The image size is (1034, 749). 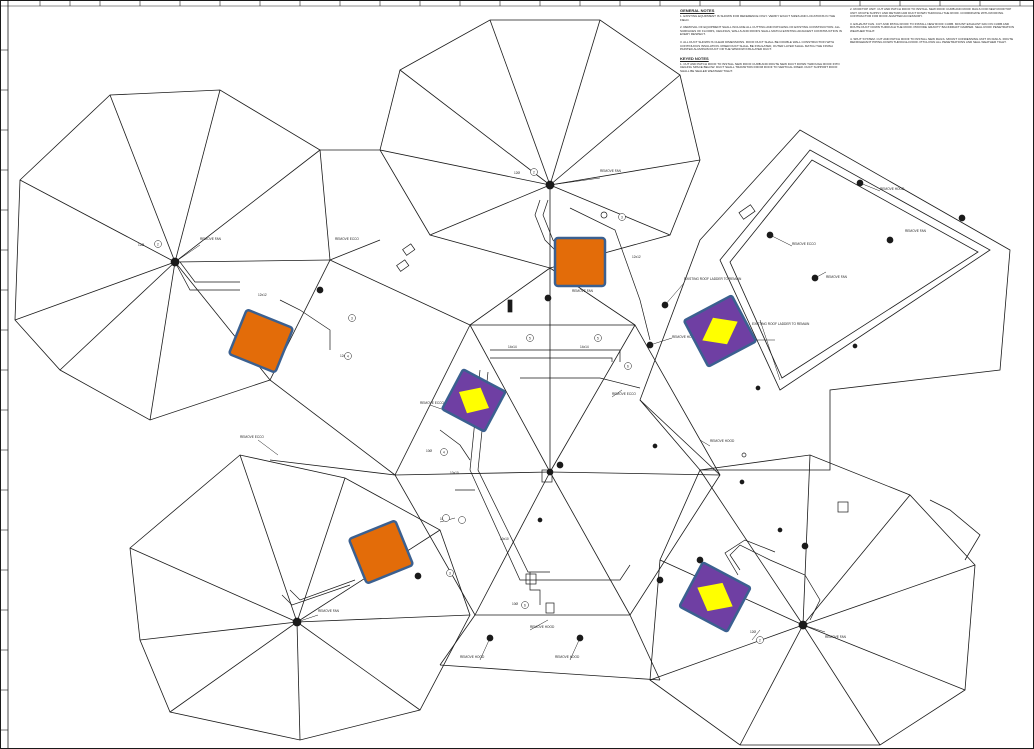 What do you see at coordinates (892, 189) in the screenshot?
I see `tag-remove-hood-right: REMOVE HOOD` at bounding box center [892, 189].